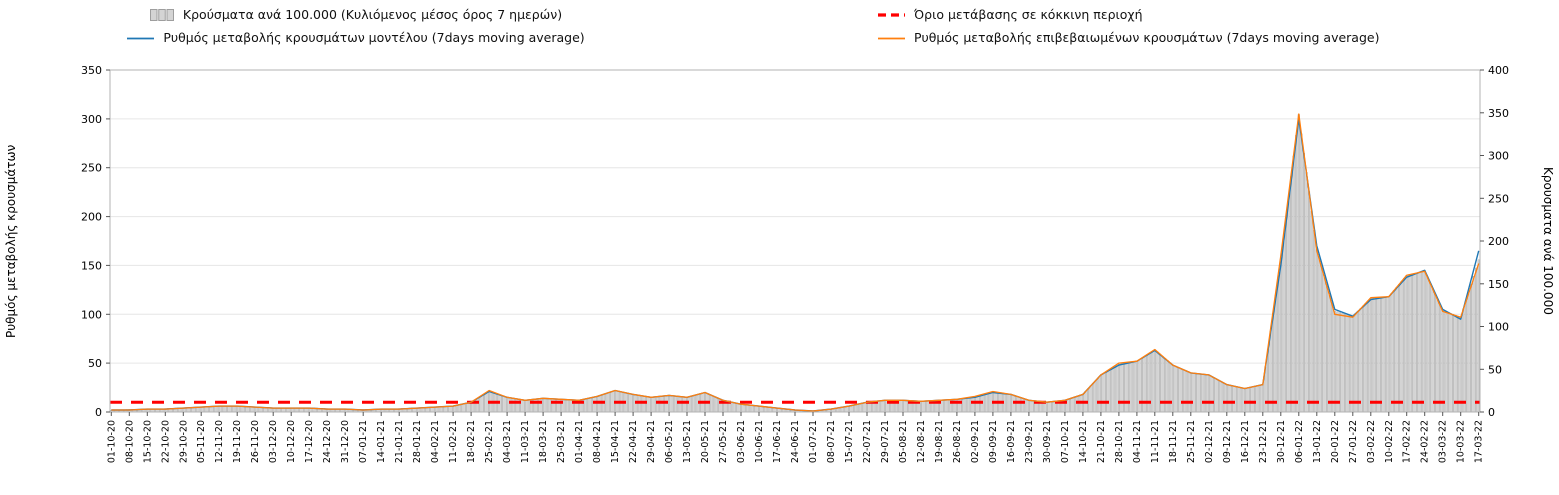  I want to click on x-tick-label: 13-05-21, so click(687, 441).